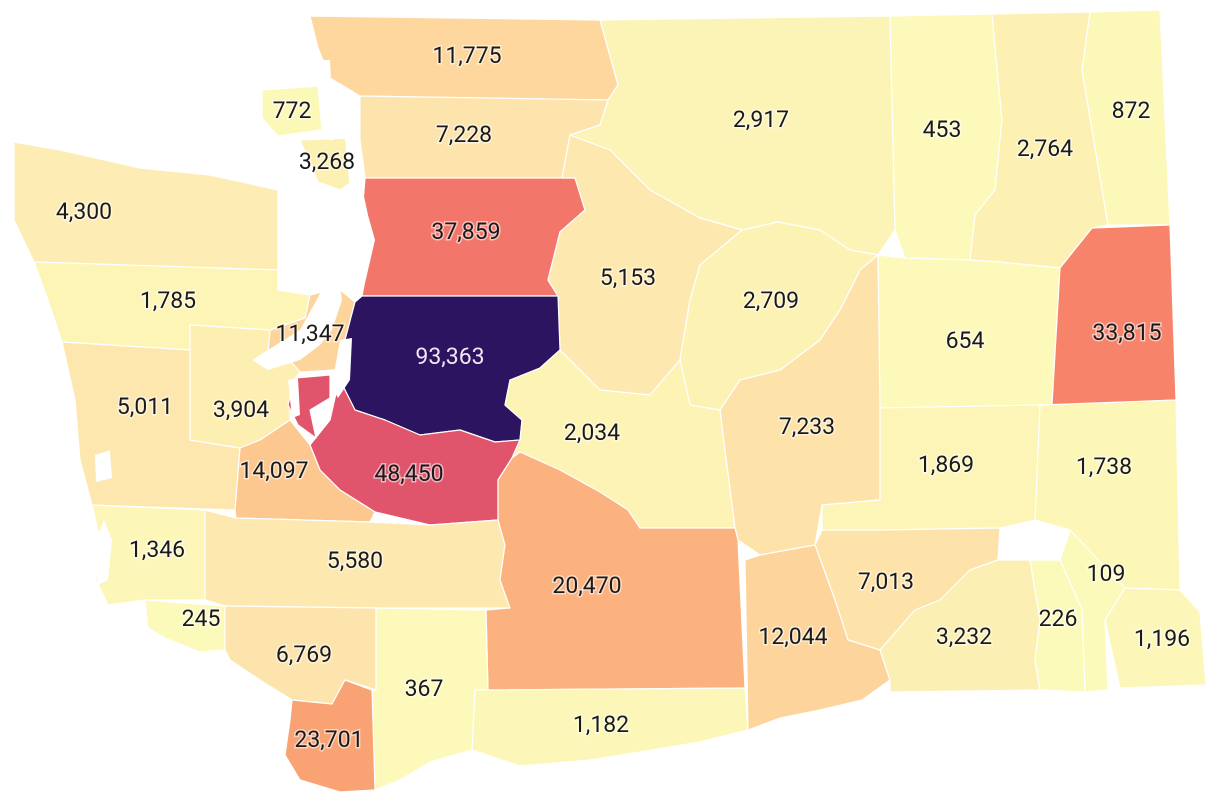 The width and height of the screenshot is (1220, 808). What do you see at coordinates (84, 211) in the screenshot?
I see `county-value-label-clallam: 4,300` at bounding box center [84, 211].